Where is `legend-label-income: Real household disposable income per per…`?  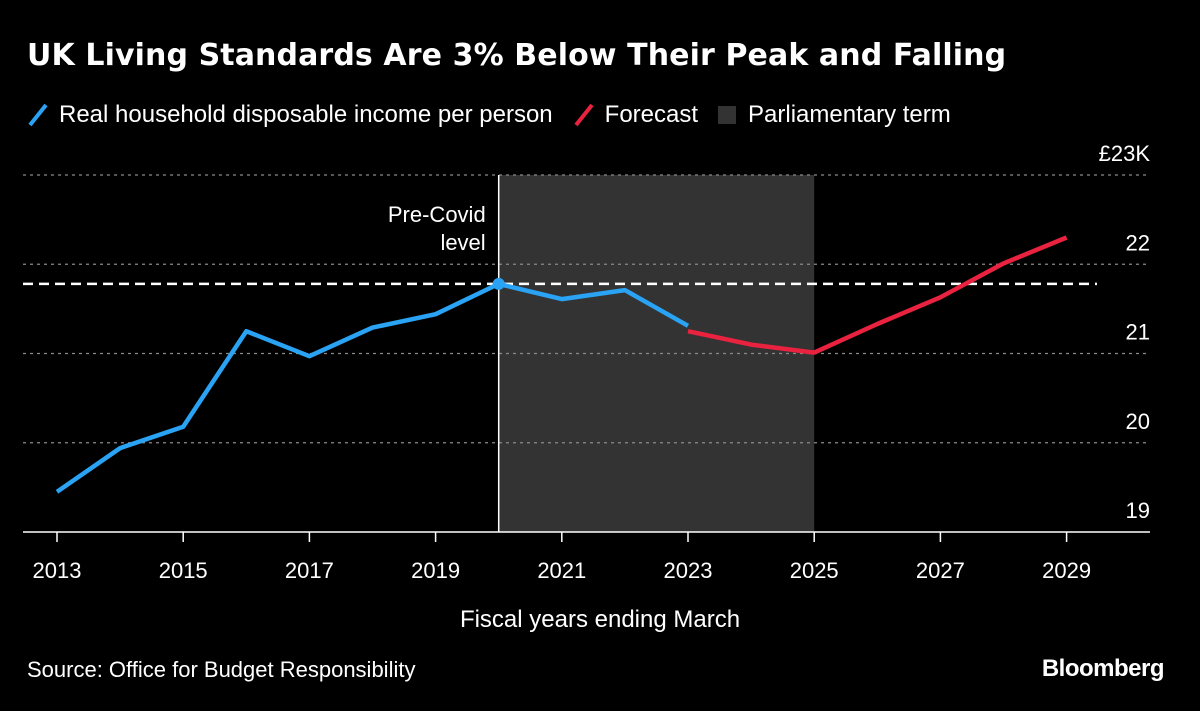
legend-label-income: Real household disposable income per per… is located at coordinates (306, 114).